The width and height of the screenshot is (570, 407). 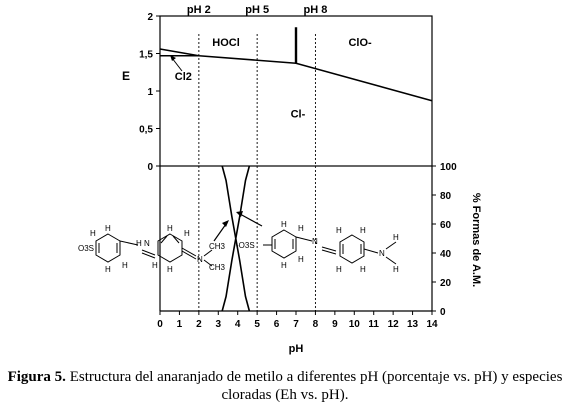 I want to click on acid-h-2: H, so click(x=108, y=269).